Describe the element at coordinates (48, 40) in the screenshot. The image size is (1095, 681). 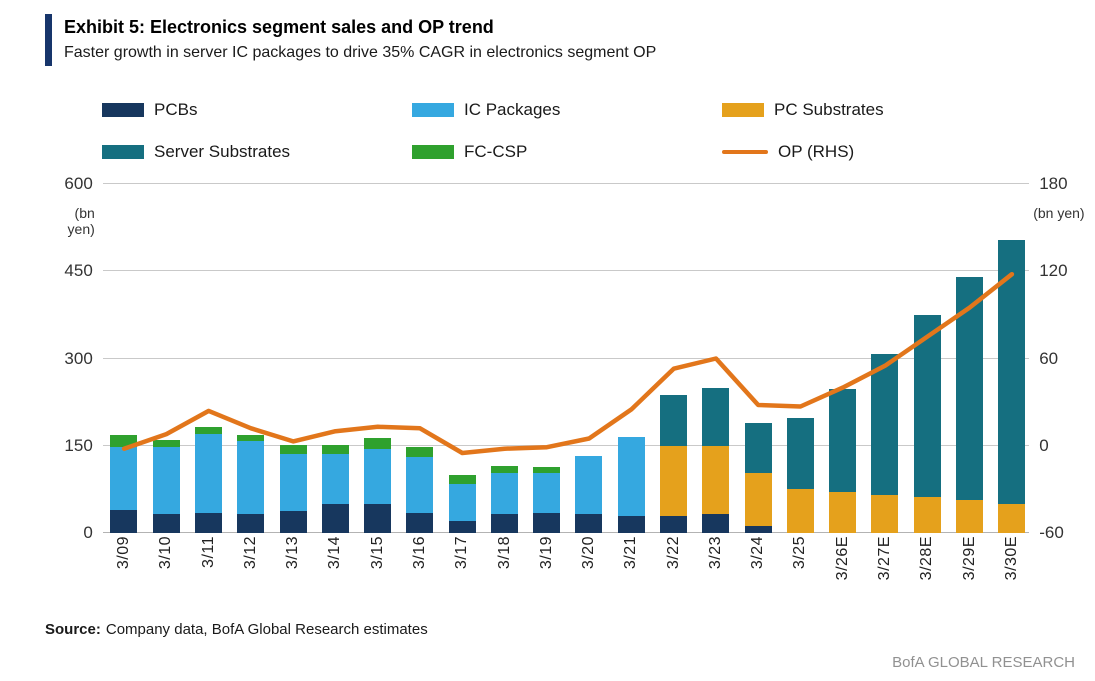
I see `title-accent-bar` at that location.